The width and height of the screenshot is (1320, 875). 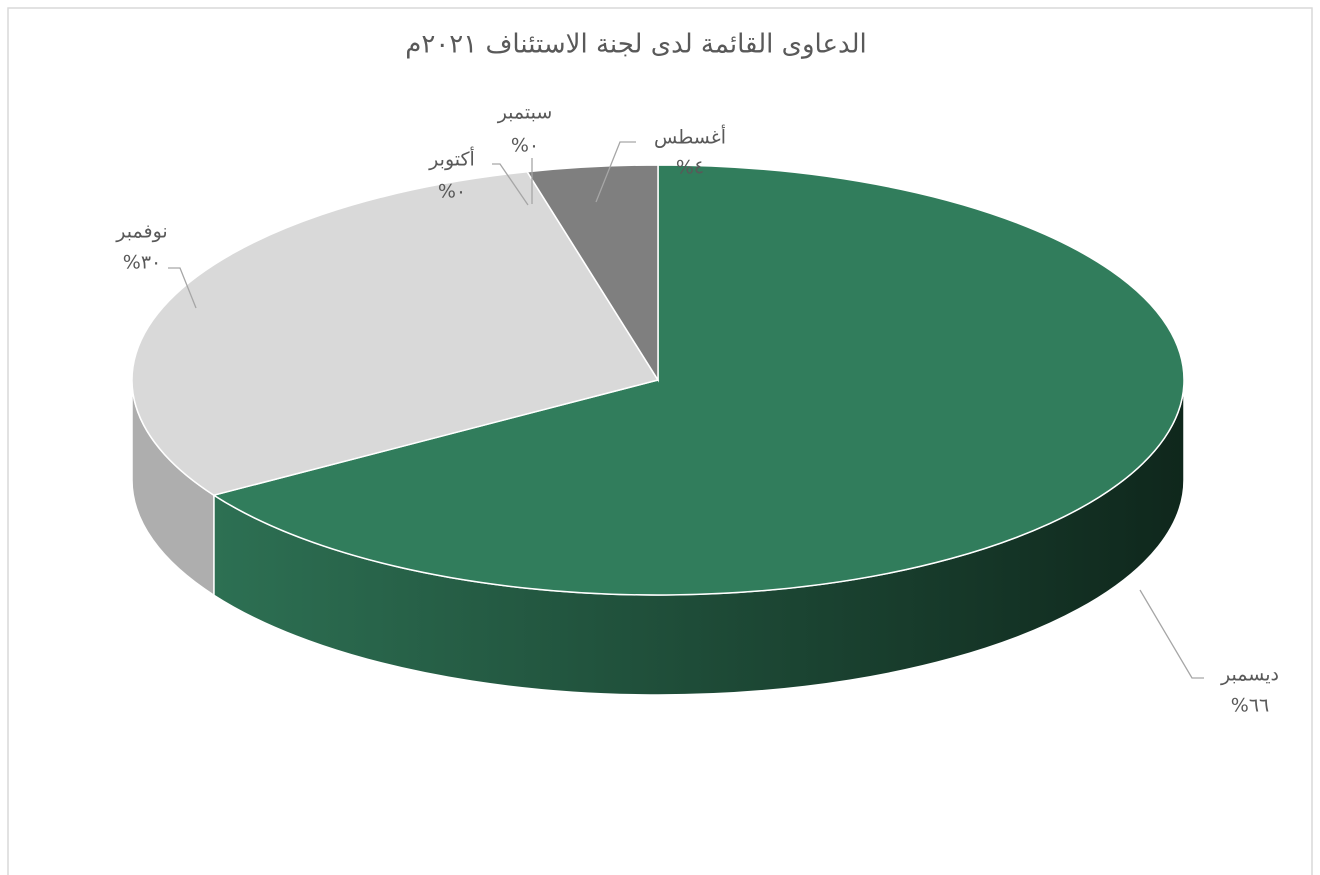 What do you see at coordinates (1249, 675) in the screenshot?
I see `data-label-category: ديسمبر` at bounding box center [1249, 675].